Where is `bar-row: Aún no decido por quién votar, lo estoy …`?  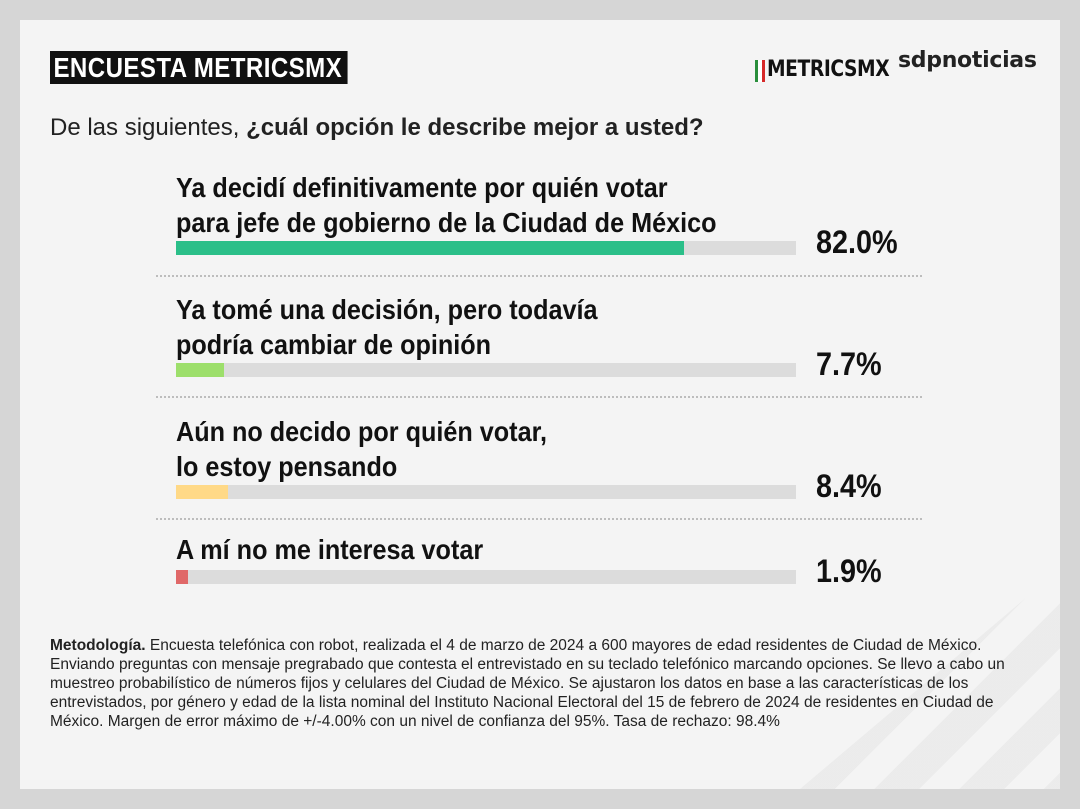 bar-row: Aún no decido por quién votar, lo estoy … is located at coordinates (549, 459).